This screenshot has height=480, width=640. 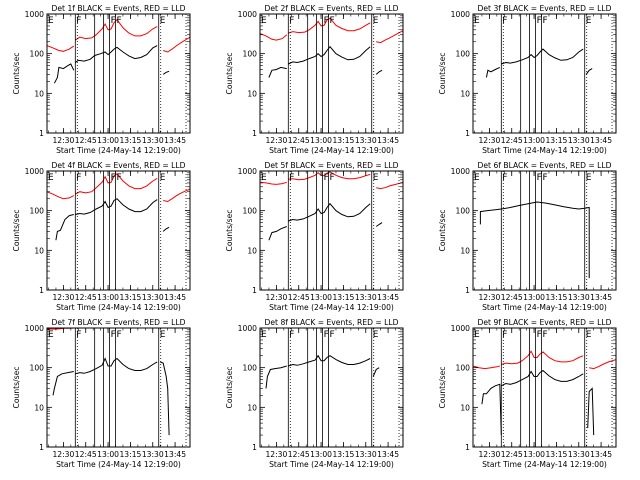 What do you see at coordinates (343, 140) in the screenshot?
I see `x-tick-label: 13:15` at bounding box center [343, 140].